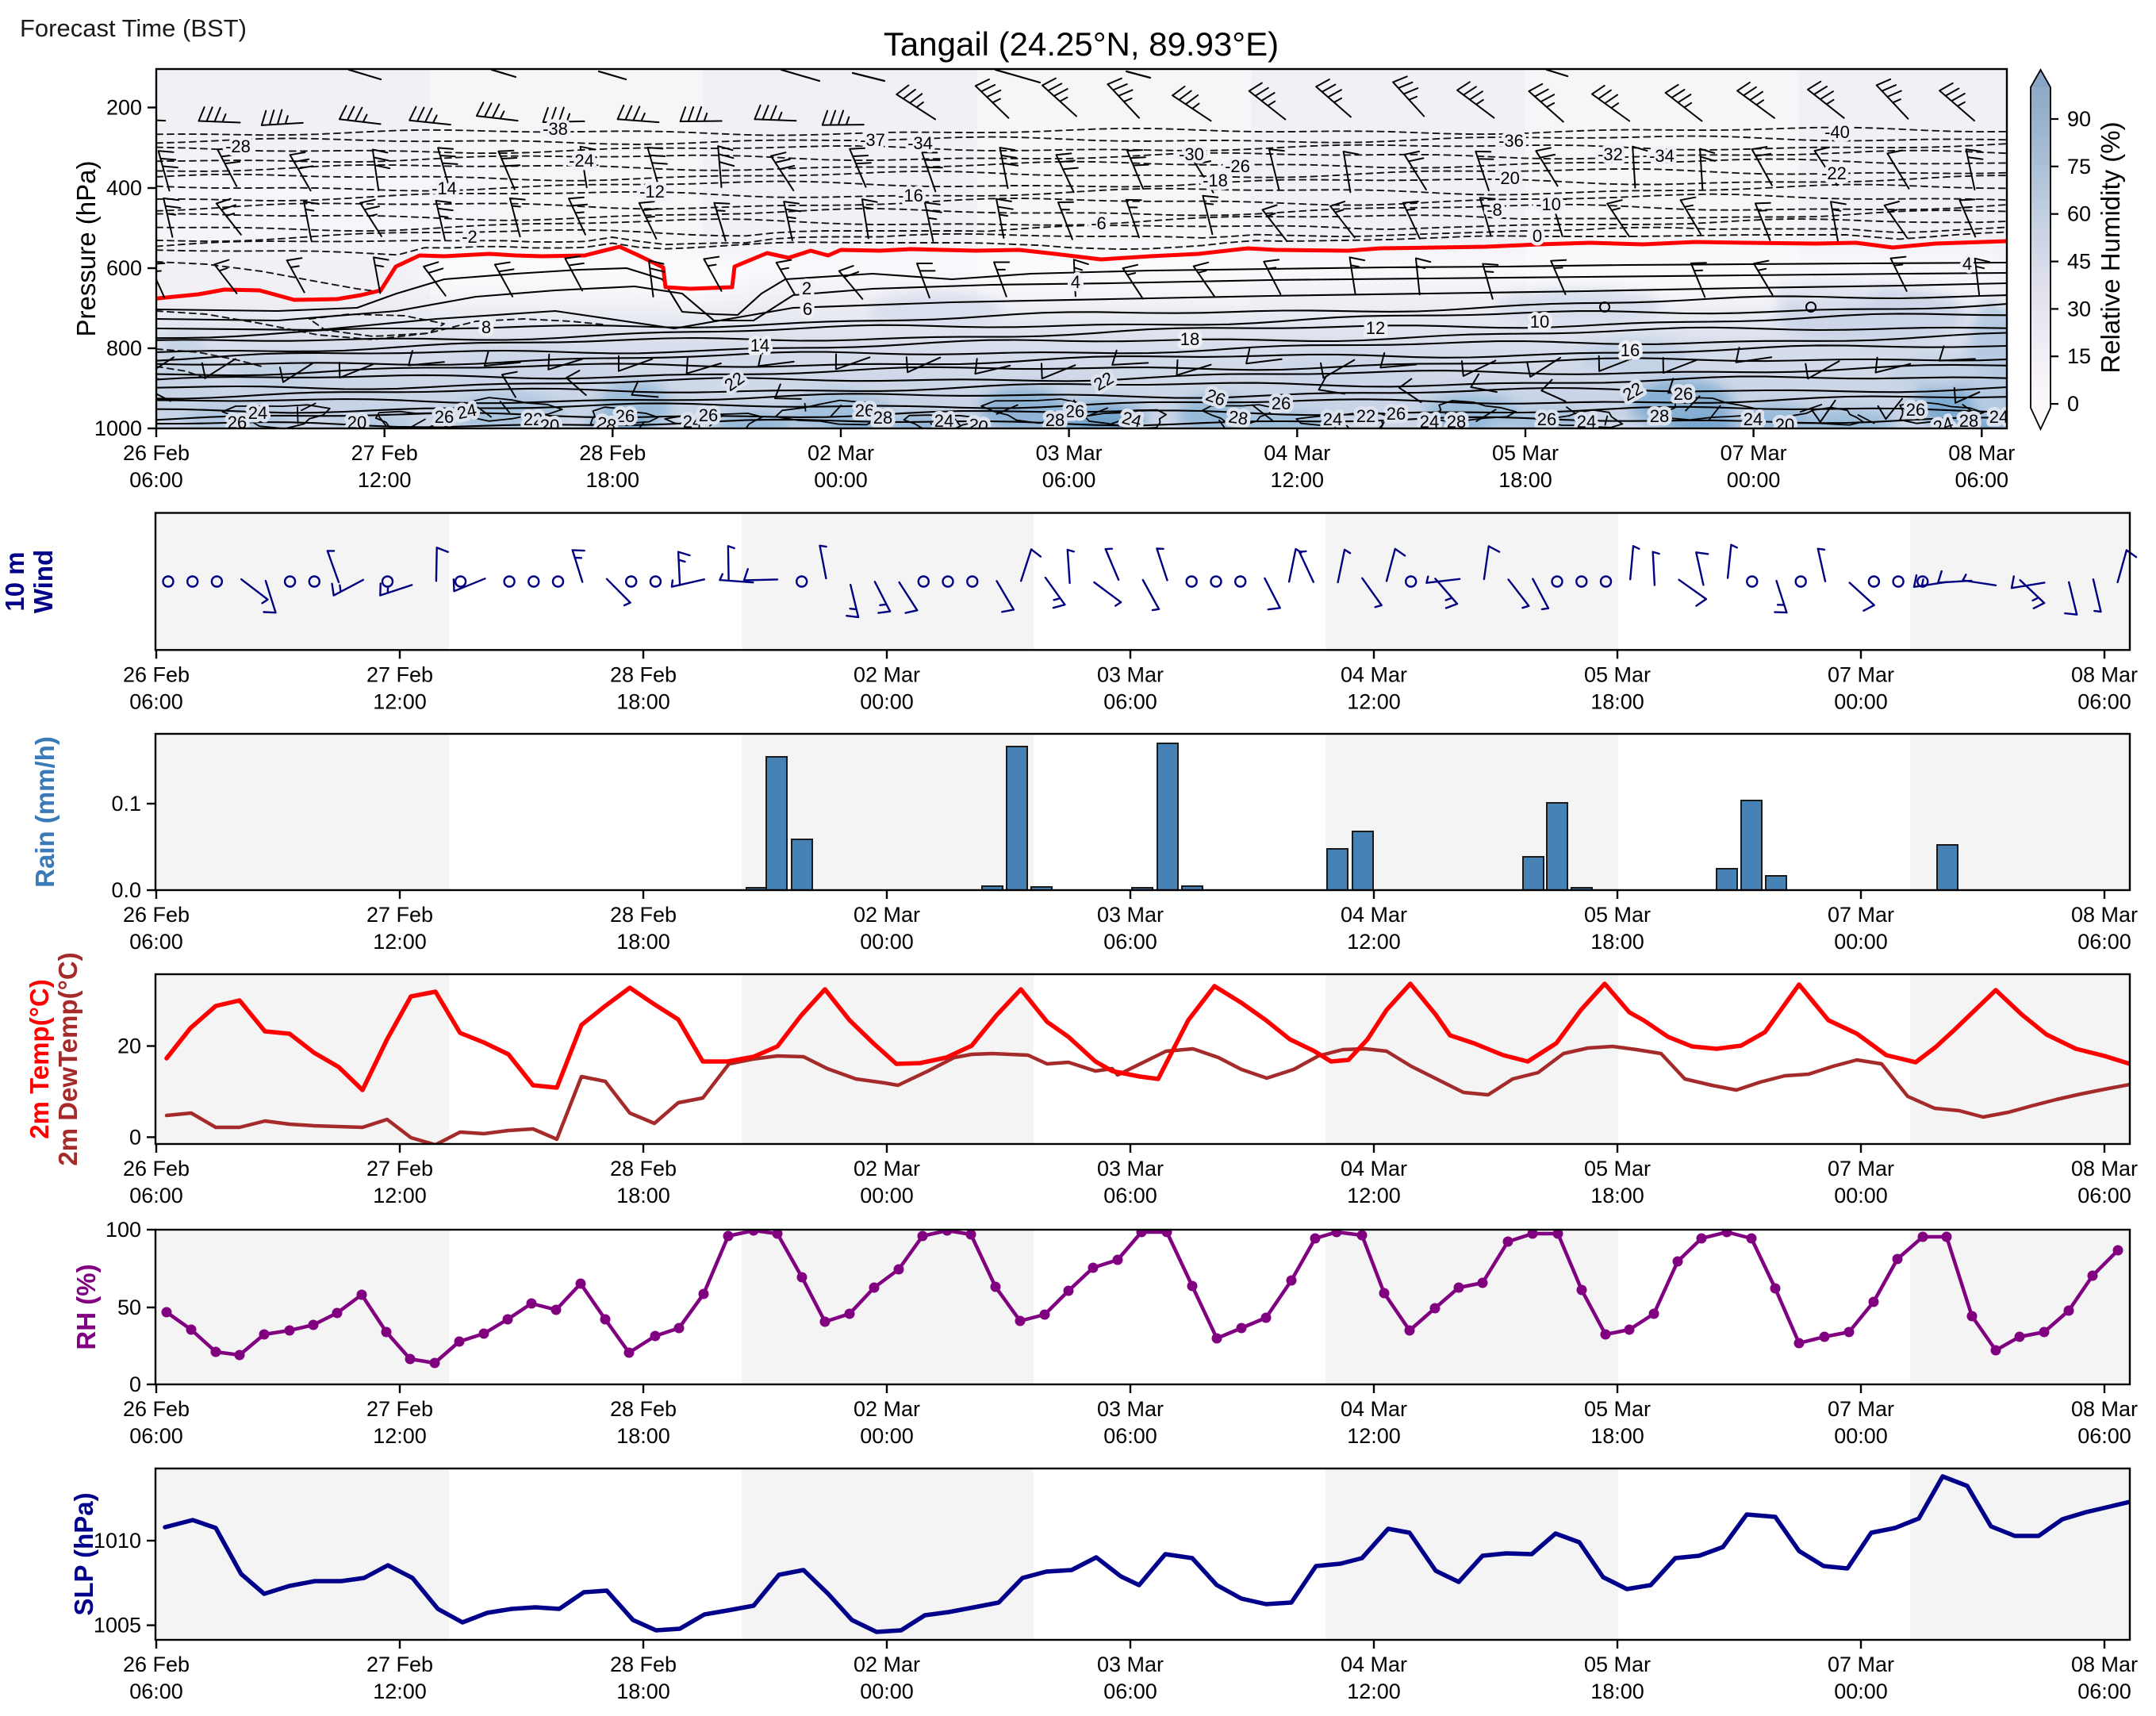 The image size is (2156, 1716). Describe the element at coordinates (1837, 132) in the screenshot. I see `svg-text: -40` at that location.